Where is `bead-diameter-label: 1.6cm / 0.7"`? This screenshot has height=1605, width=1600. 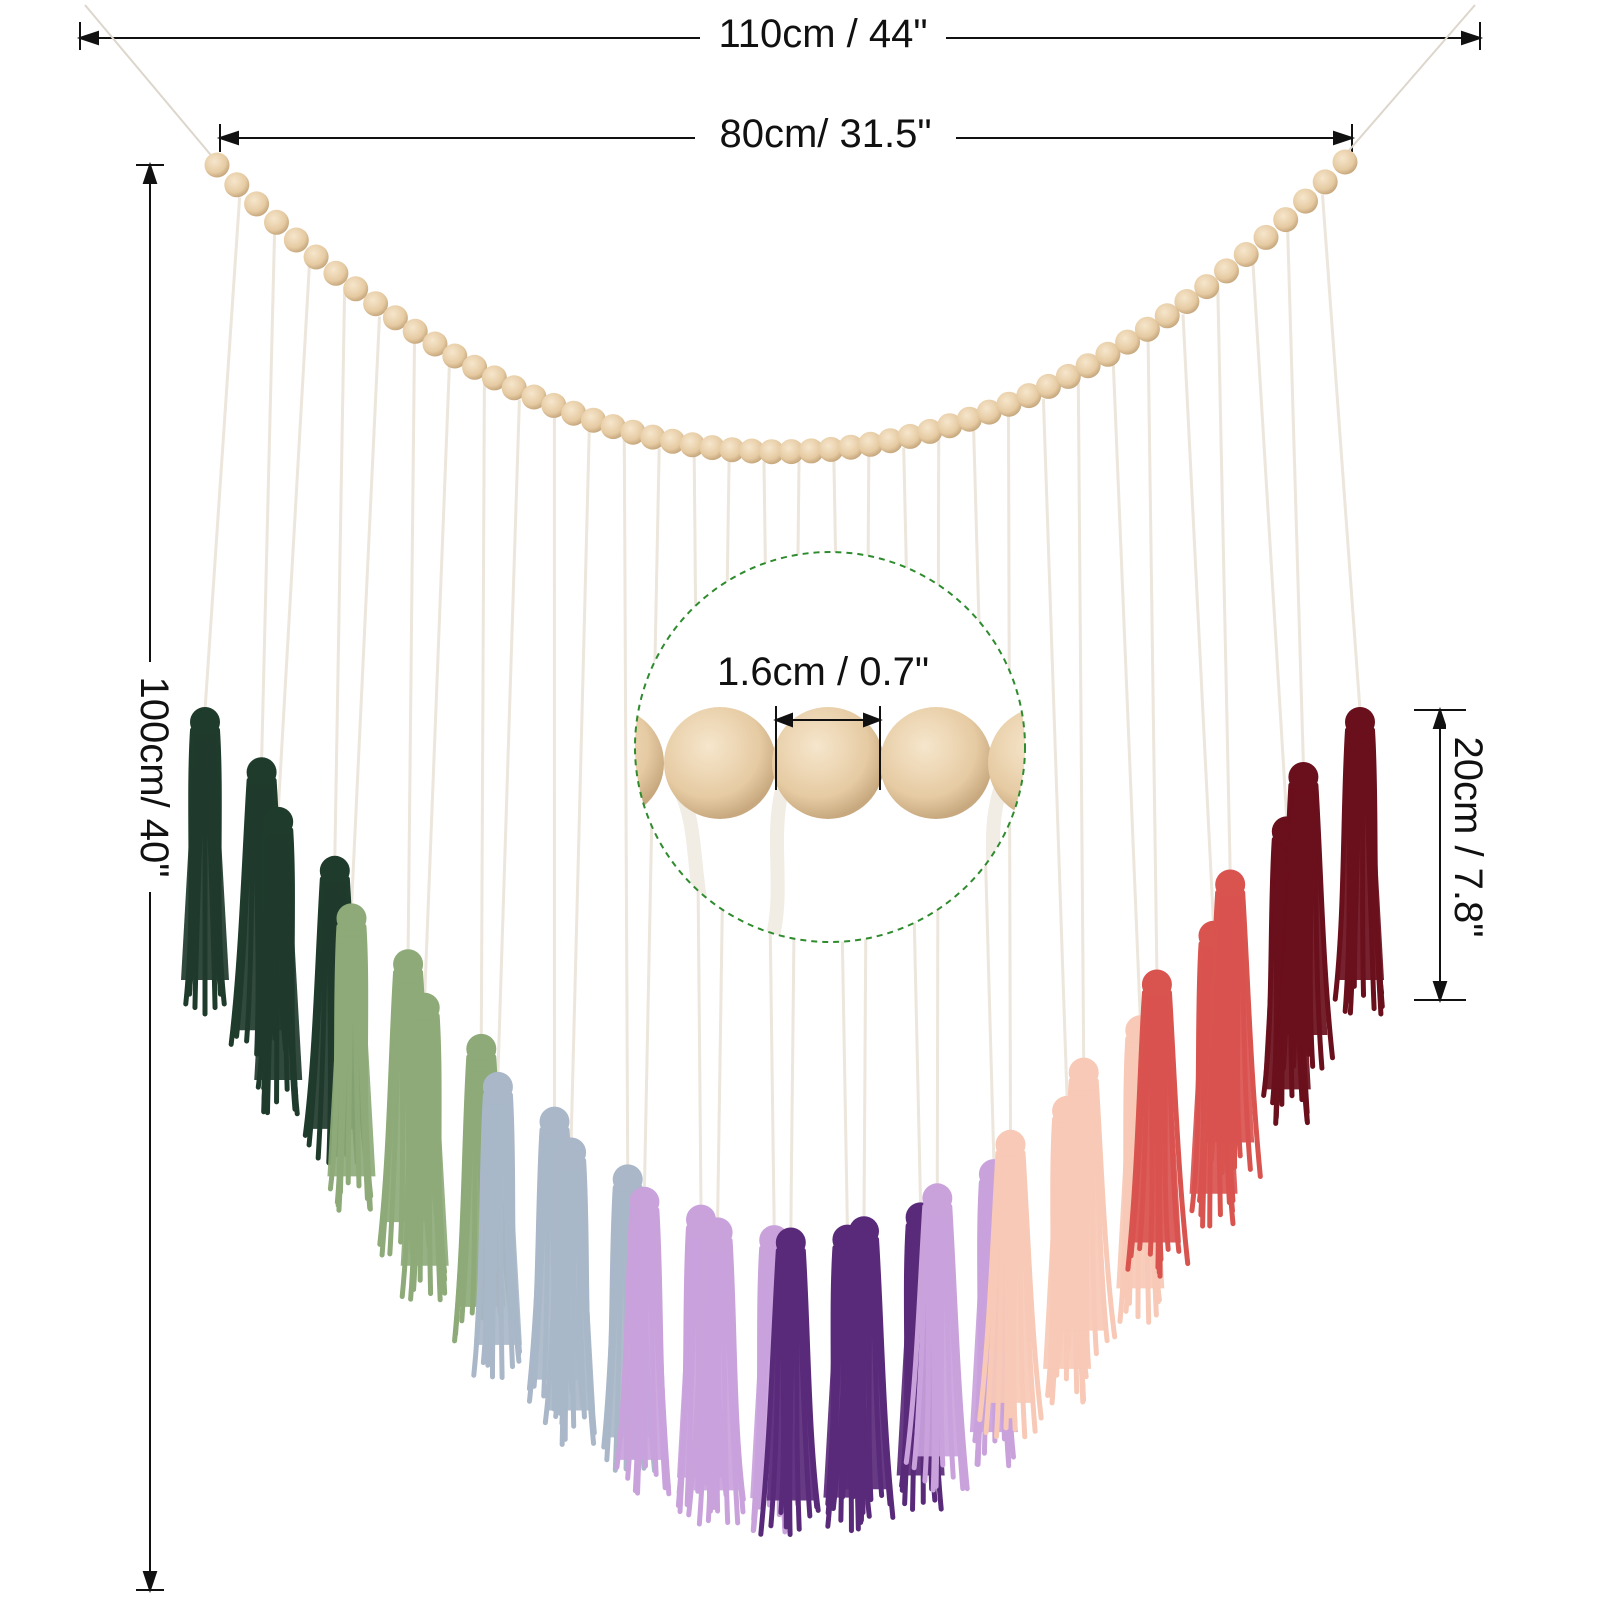 bead-diameter-label: 1.6cm / 0.7" is located at coordinates (823, 672).